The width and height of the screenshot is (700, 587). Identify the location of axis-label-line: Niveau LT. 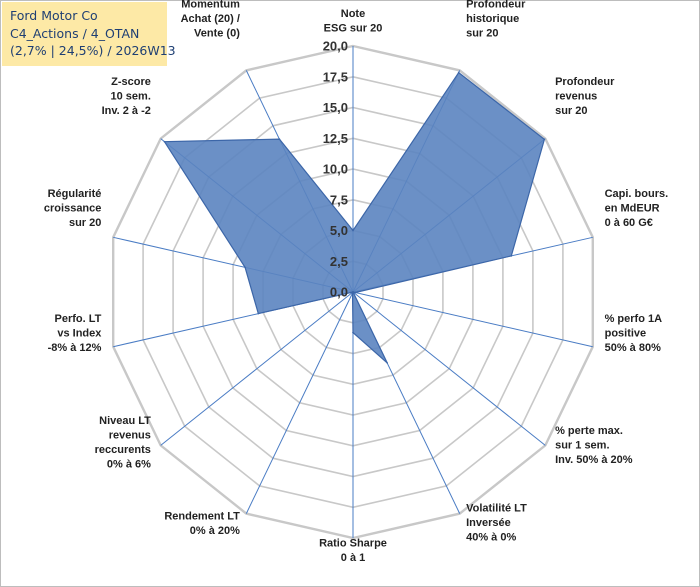
(125, 421).